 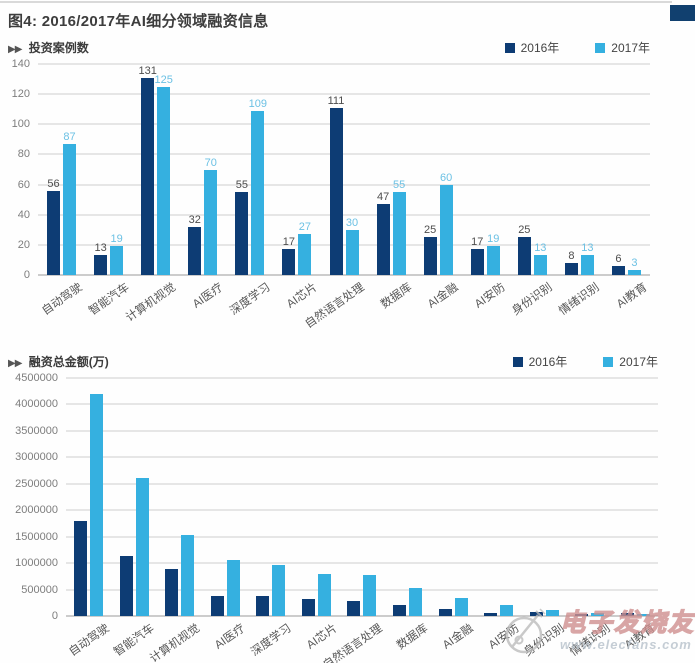 What do you see at coordinates (552, 612) in the screenshot?
I see `bar-2017年-身份识别` at bounding box center [552, 612].